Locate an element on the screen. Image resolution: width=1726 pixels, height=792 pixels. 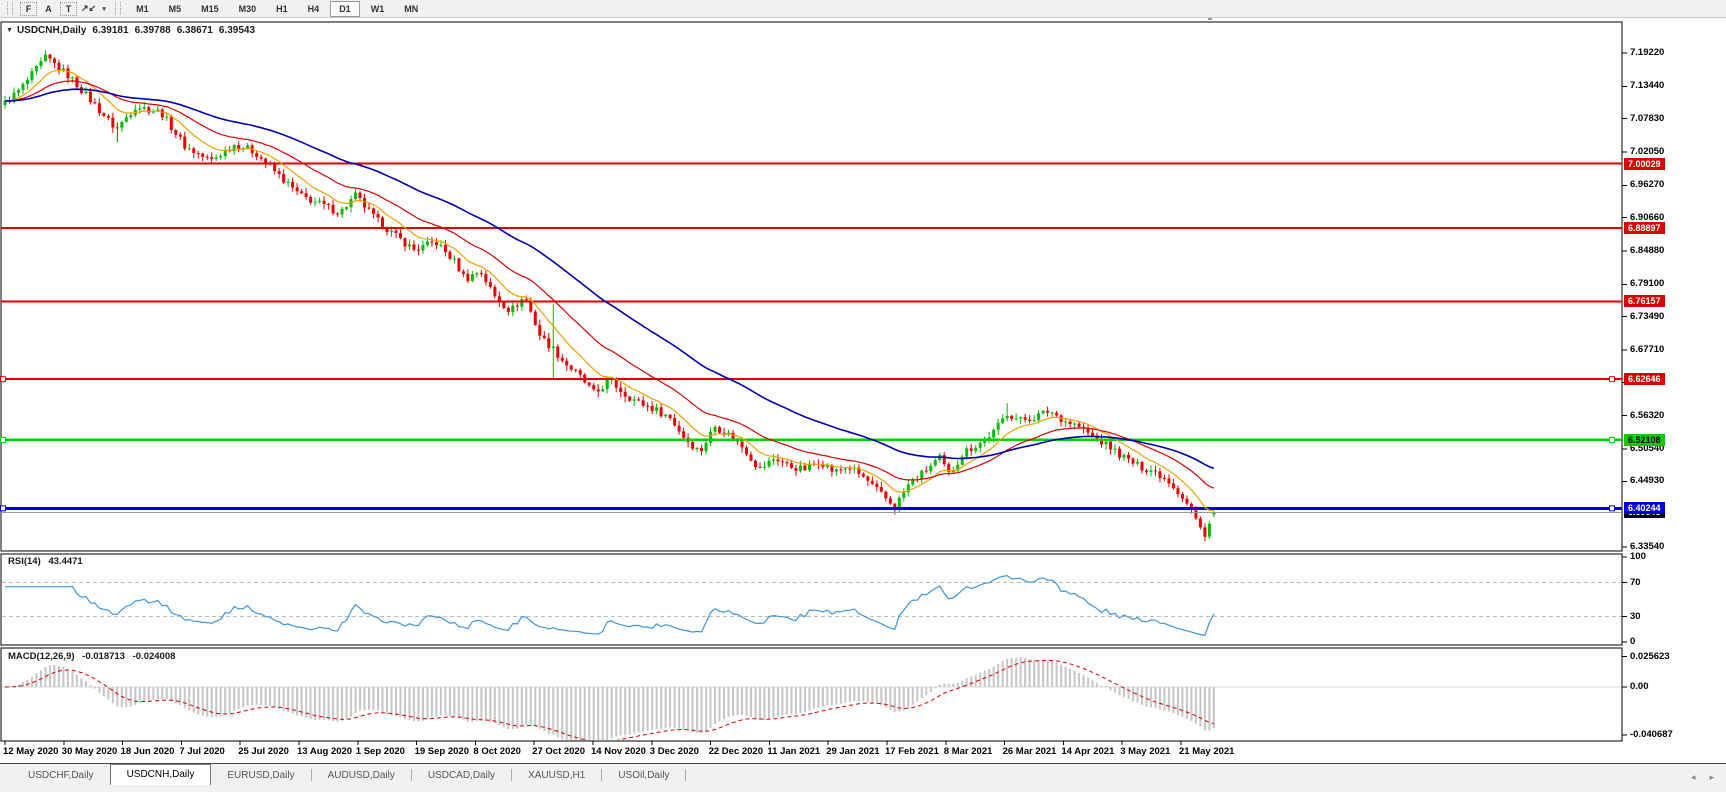
price-tick-label: 6.96270 is located at coordinates (1647, 185).